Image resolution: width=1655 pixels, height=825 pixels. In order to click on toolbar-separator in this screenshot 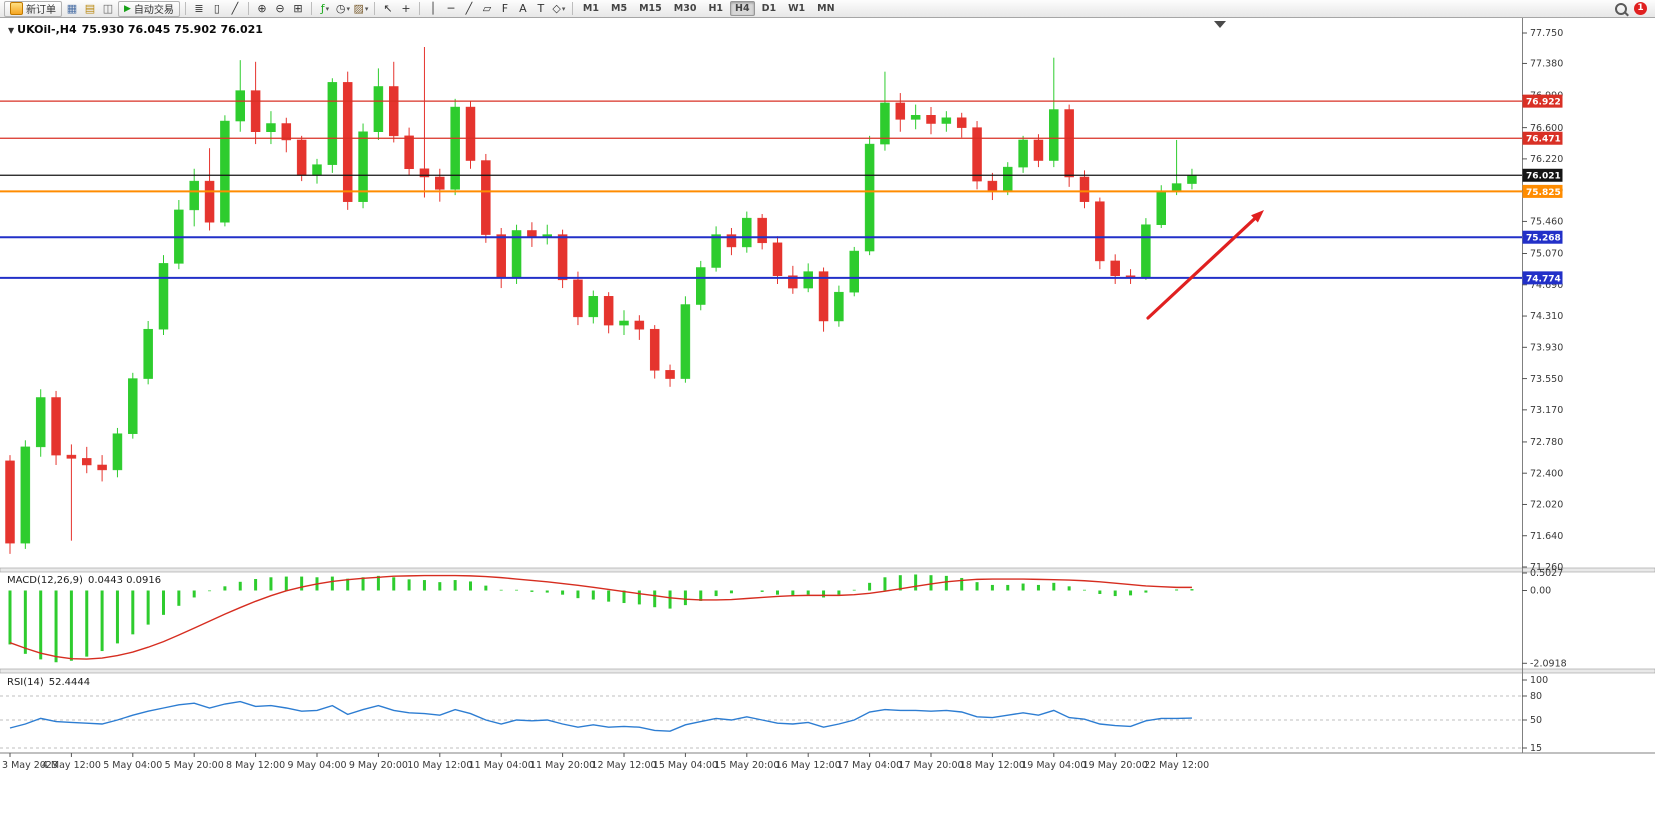, I will do `click(185, 8)`.